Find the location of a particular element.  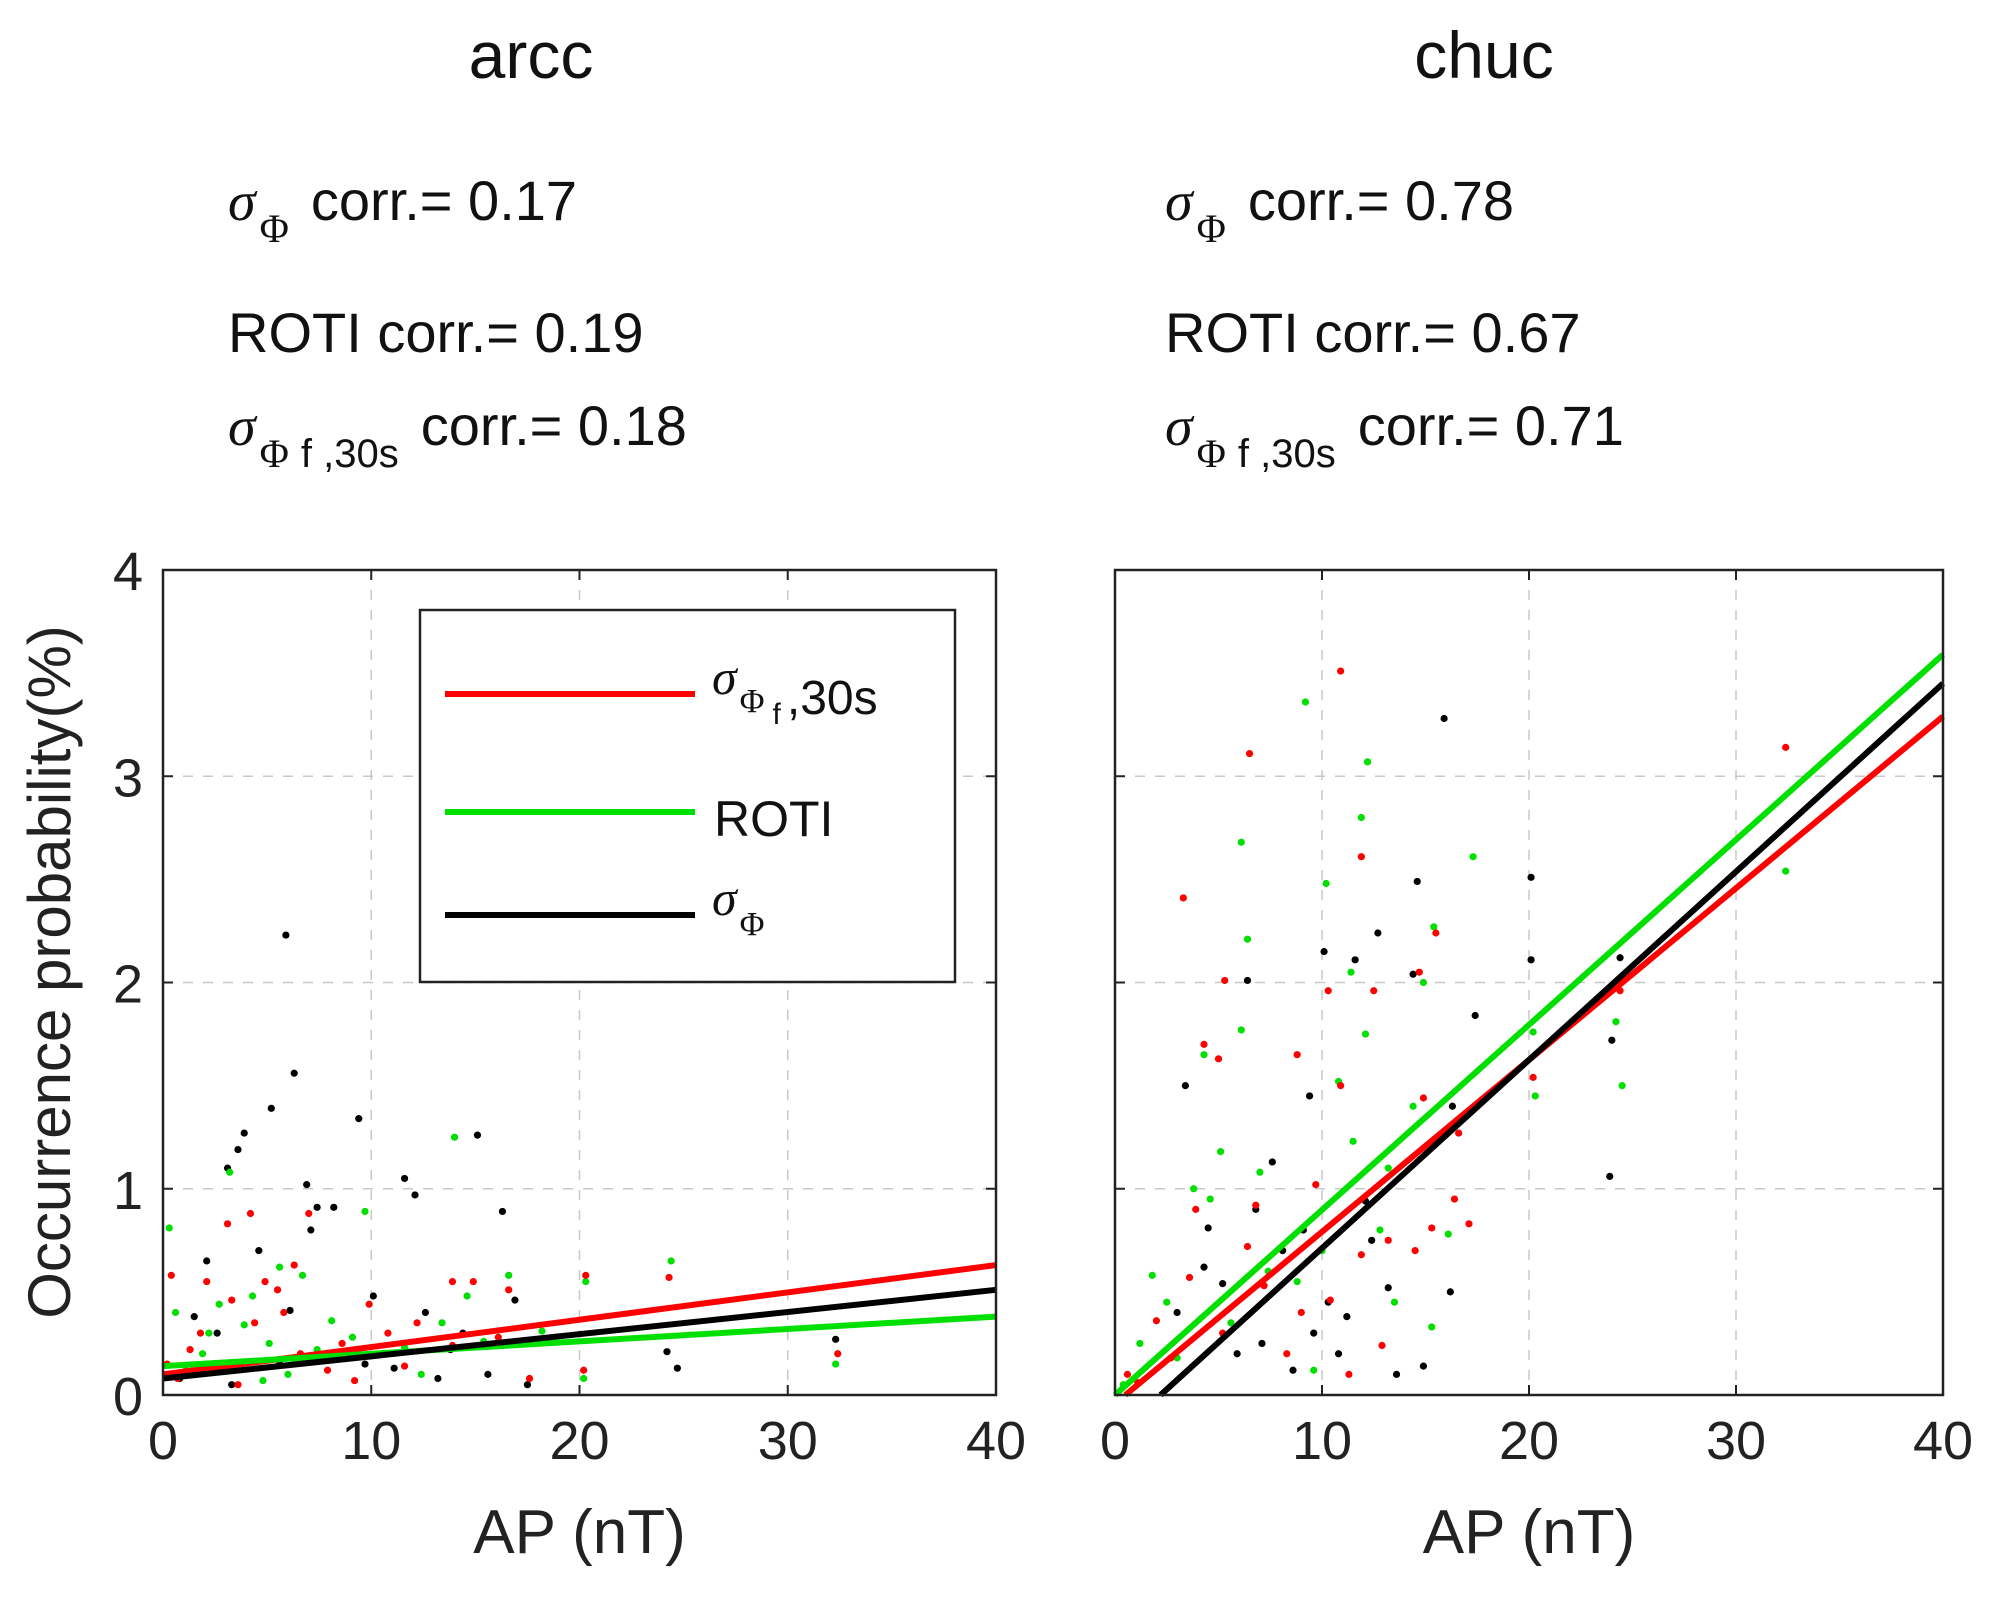

series-sigma-phi is located at coordinates (1398, 1046).